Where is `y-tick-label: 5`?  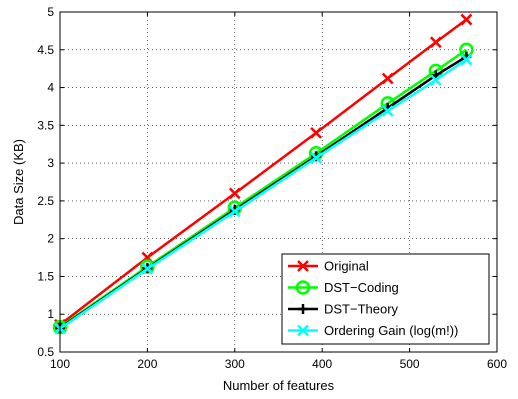
y-tick-label: 5 is located at coordinates (50, 12).